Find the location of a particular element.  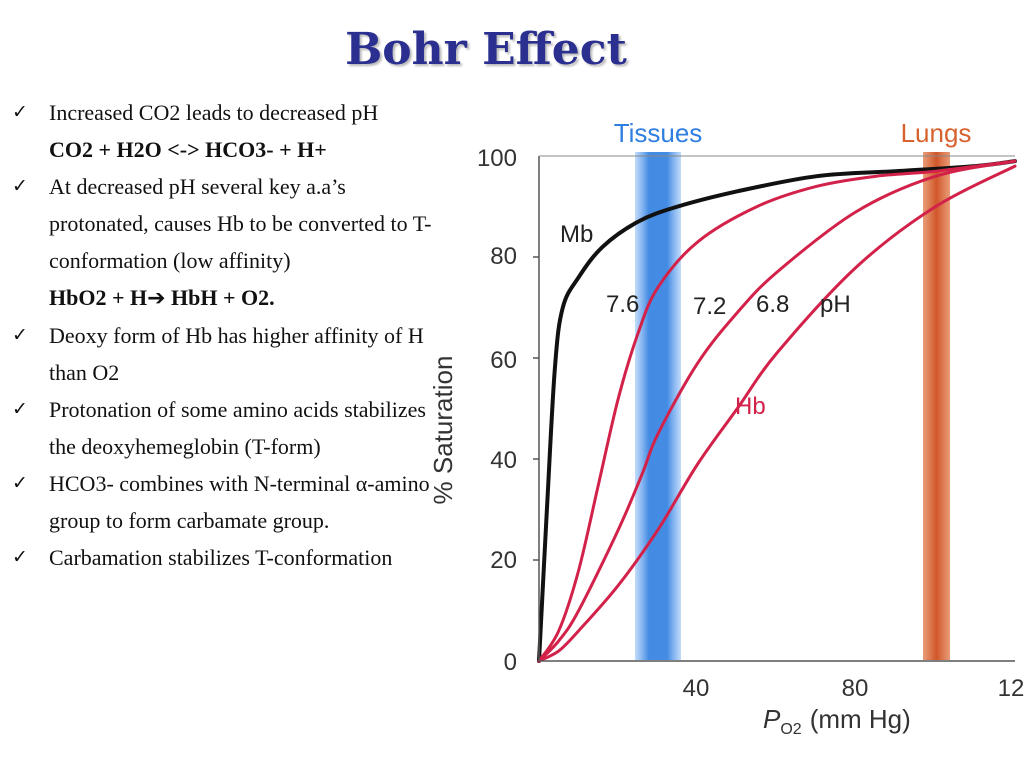

ph-value-label: 7.6 is located at coordinates (622, 304).